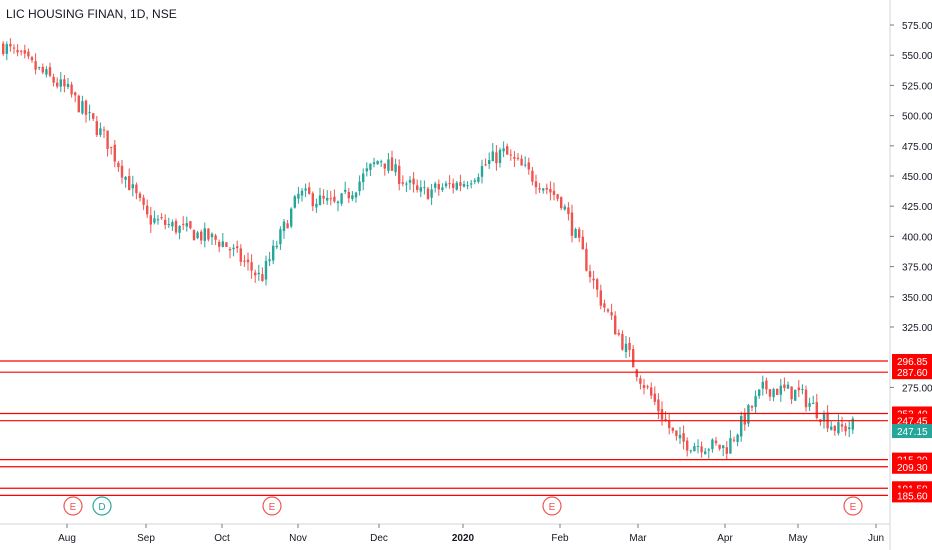 The width and height of the screenshot is (932, 550). Describe the element at coordinates (917, 207) in the screenshot. I see `y-tick-label: 425.00` at that location.